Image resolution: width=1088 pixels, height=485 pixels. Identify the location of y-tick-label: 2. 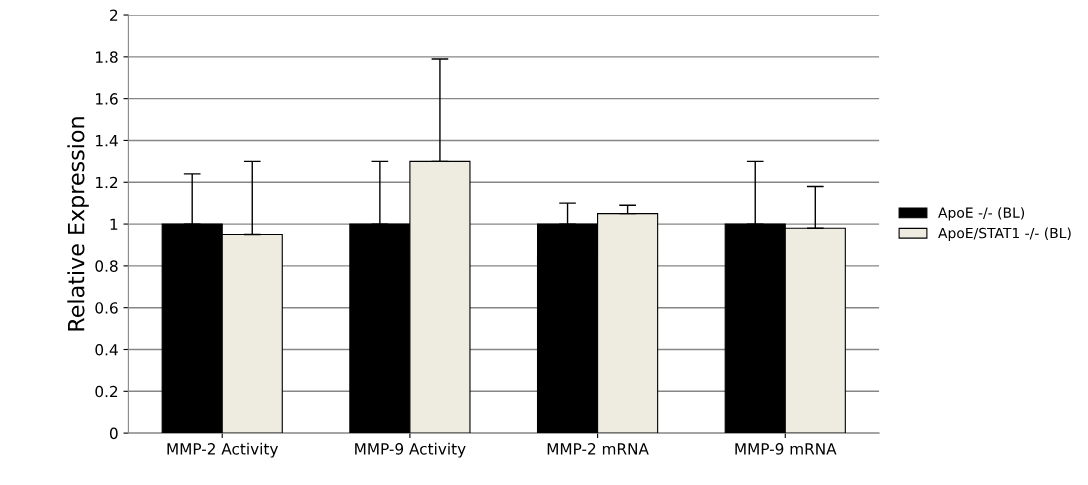
(114, 15).